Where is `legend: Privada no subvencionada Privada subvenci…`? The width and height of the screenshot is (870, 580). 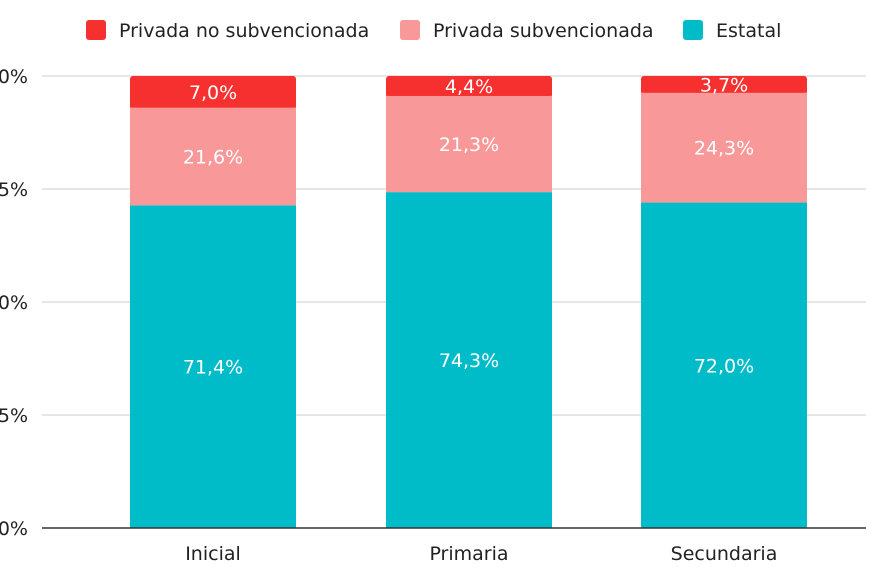 legend: Privada no subvencionada Privada subvenci… is located at coordinates (433, 31).